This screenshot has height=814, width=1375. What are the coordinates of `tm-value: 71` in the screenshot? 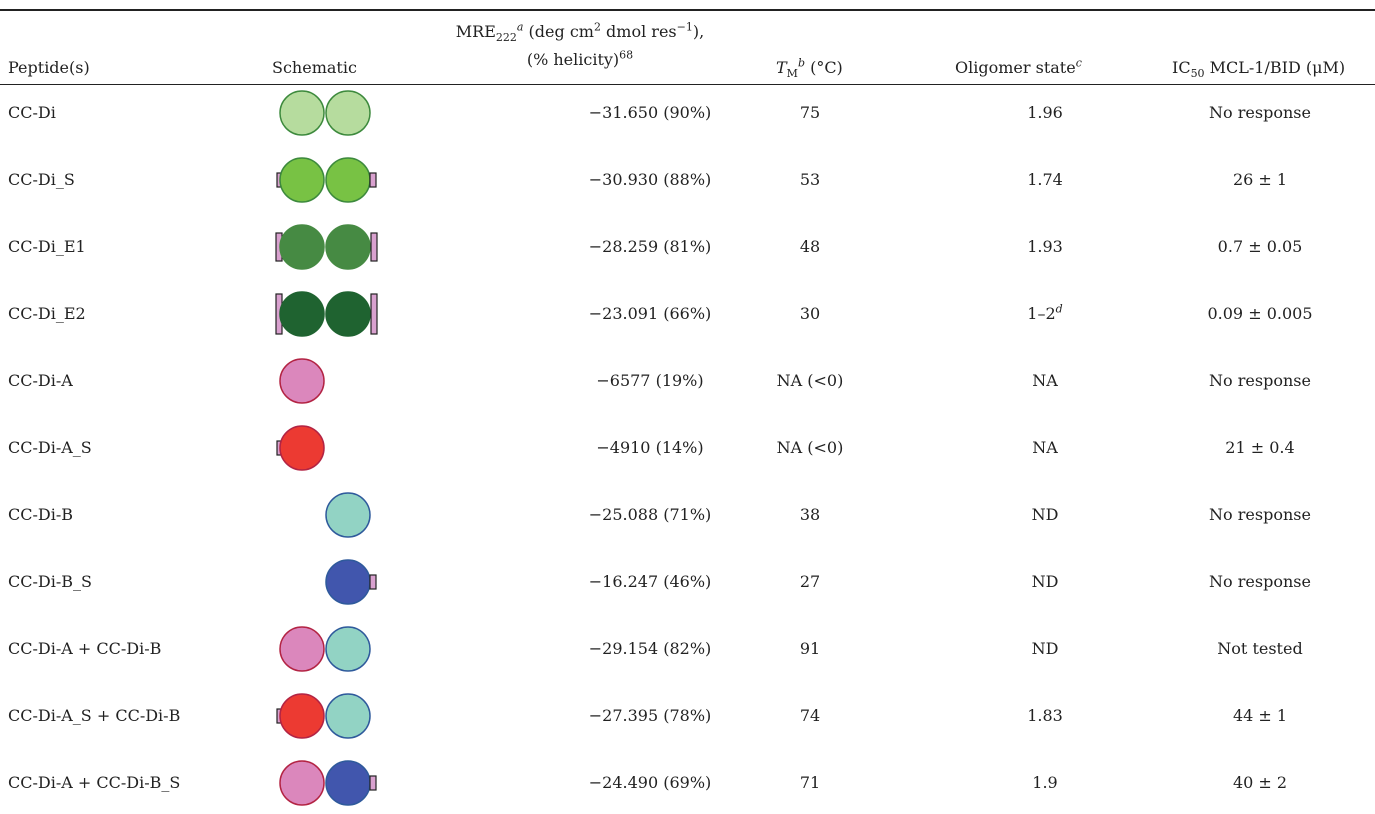 It's located at (810, 782).